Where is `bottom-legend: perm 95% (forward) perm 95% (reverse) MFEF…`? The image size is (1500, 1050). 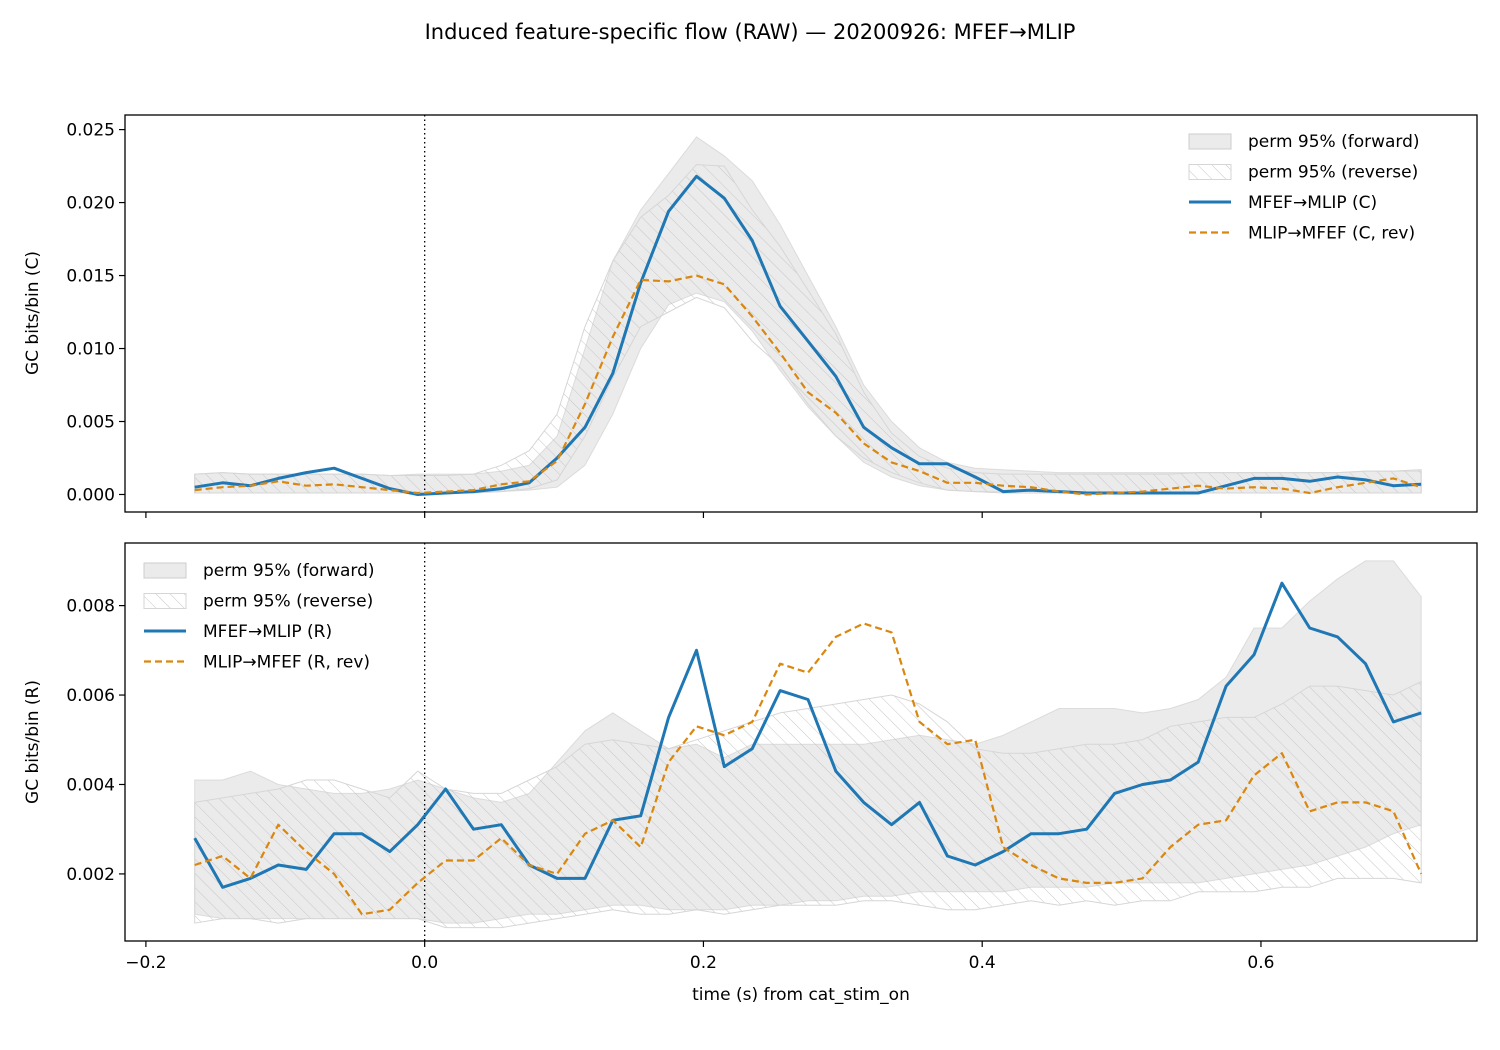 bottom-legend: perm 95% (forward) perm 95% (reverse) MFEF… is located at coordinates (259, 617).